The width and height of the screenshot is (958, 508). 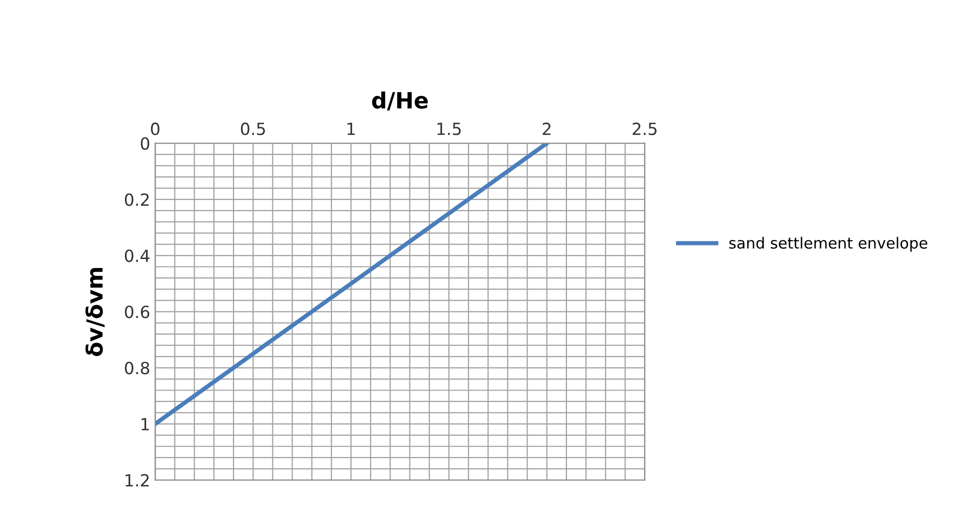 What do you see at coordinates (449, 129) in the screenshot?
I see `x-tick-label: 1.5` at bounding box center [449, 129].